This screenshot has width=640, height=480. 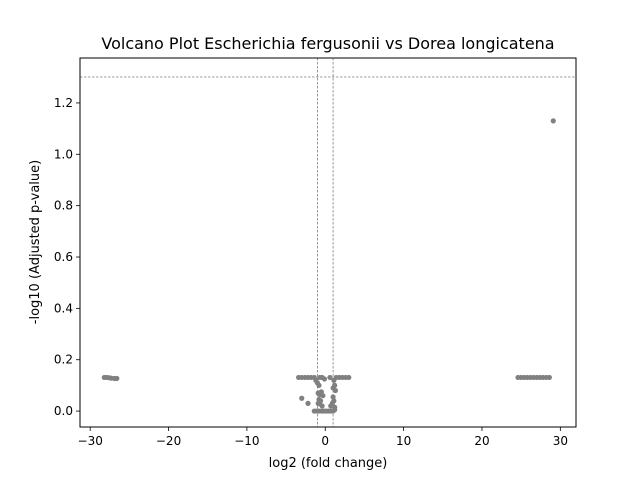 What do you see at coordinates (63, 308) in the screenshot?
I see `y-tick-label: 0.4` at bounding box center [63, 308].